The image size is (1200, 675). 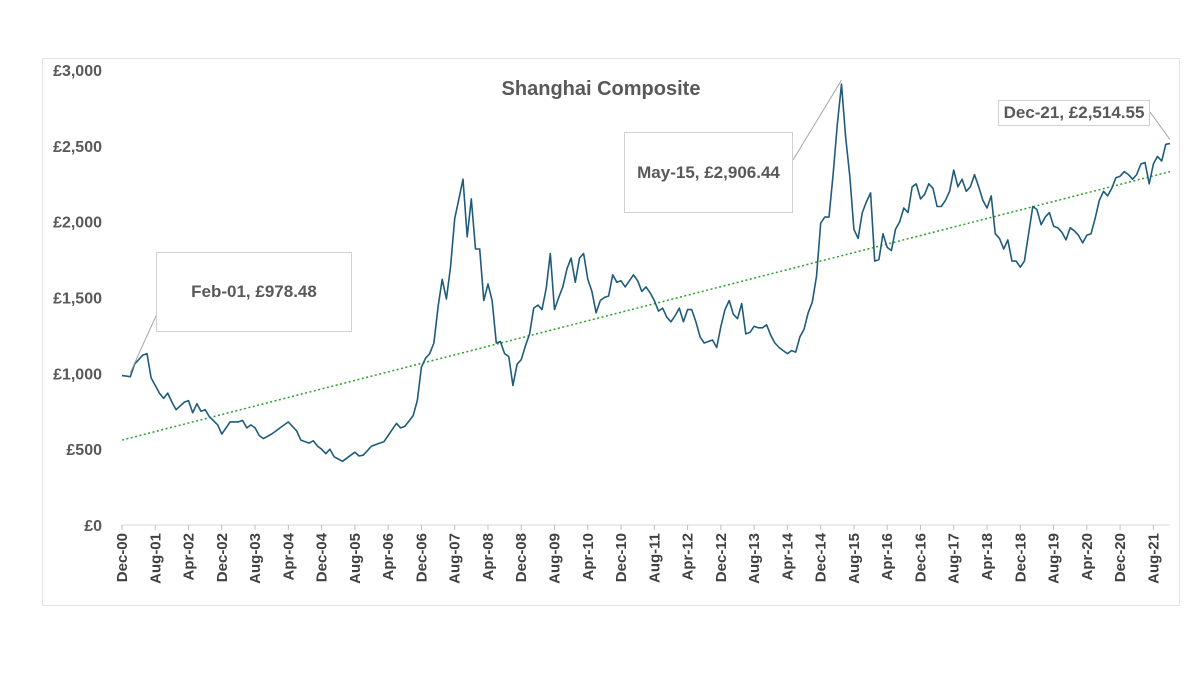 I want to click on y-tick-label: £2,500, so click(x=77, y=147).